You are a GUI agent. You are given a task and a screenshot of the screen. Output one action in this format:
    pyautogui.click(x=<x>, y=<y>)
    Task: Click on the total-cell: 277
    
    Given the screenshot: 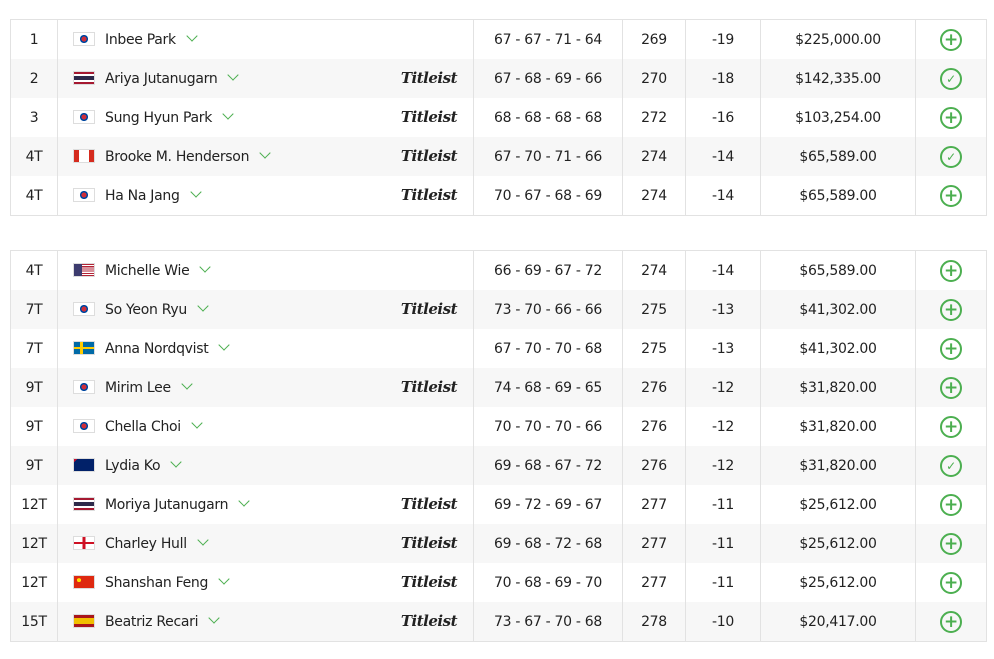 What is the action you would take?
    pyautogui.click(x=654, y=543)
    